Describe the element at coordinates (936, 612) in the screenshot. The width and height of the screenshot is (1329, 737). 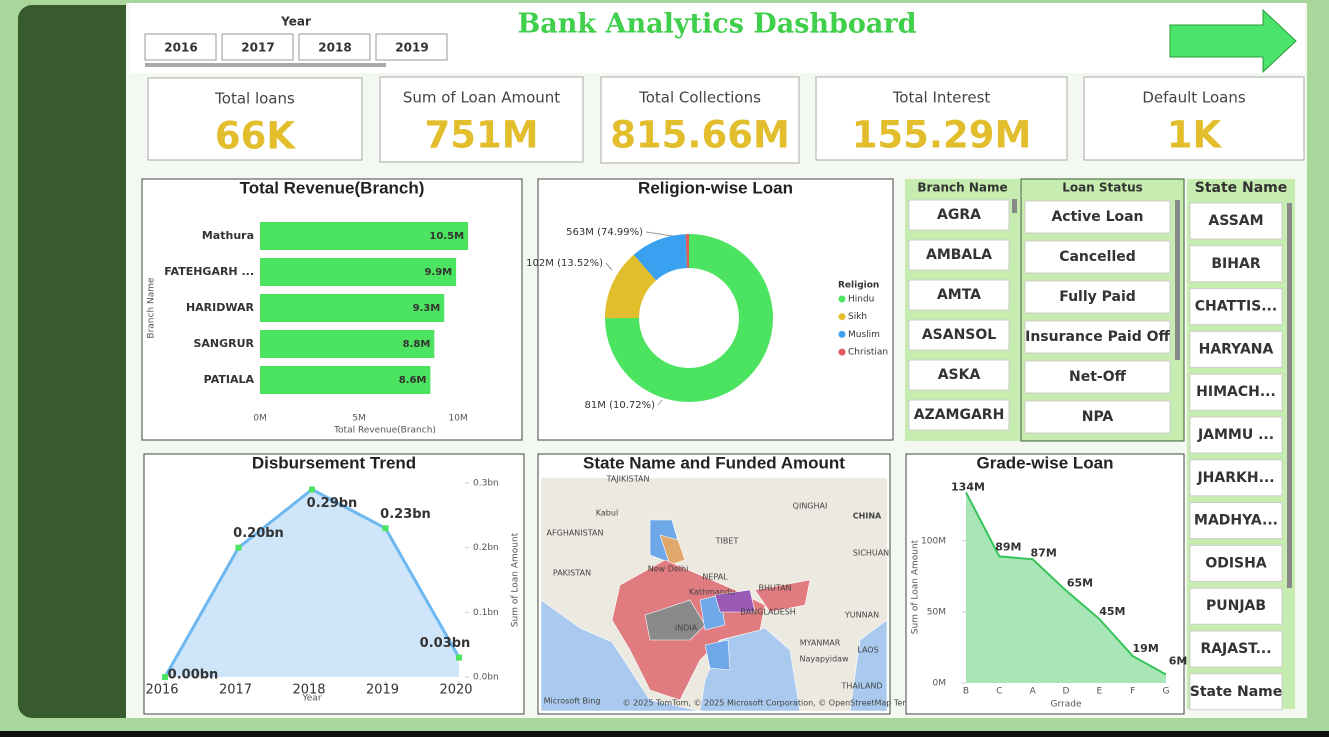
I see `y-tick-label: 50M` at that location.